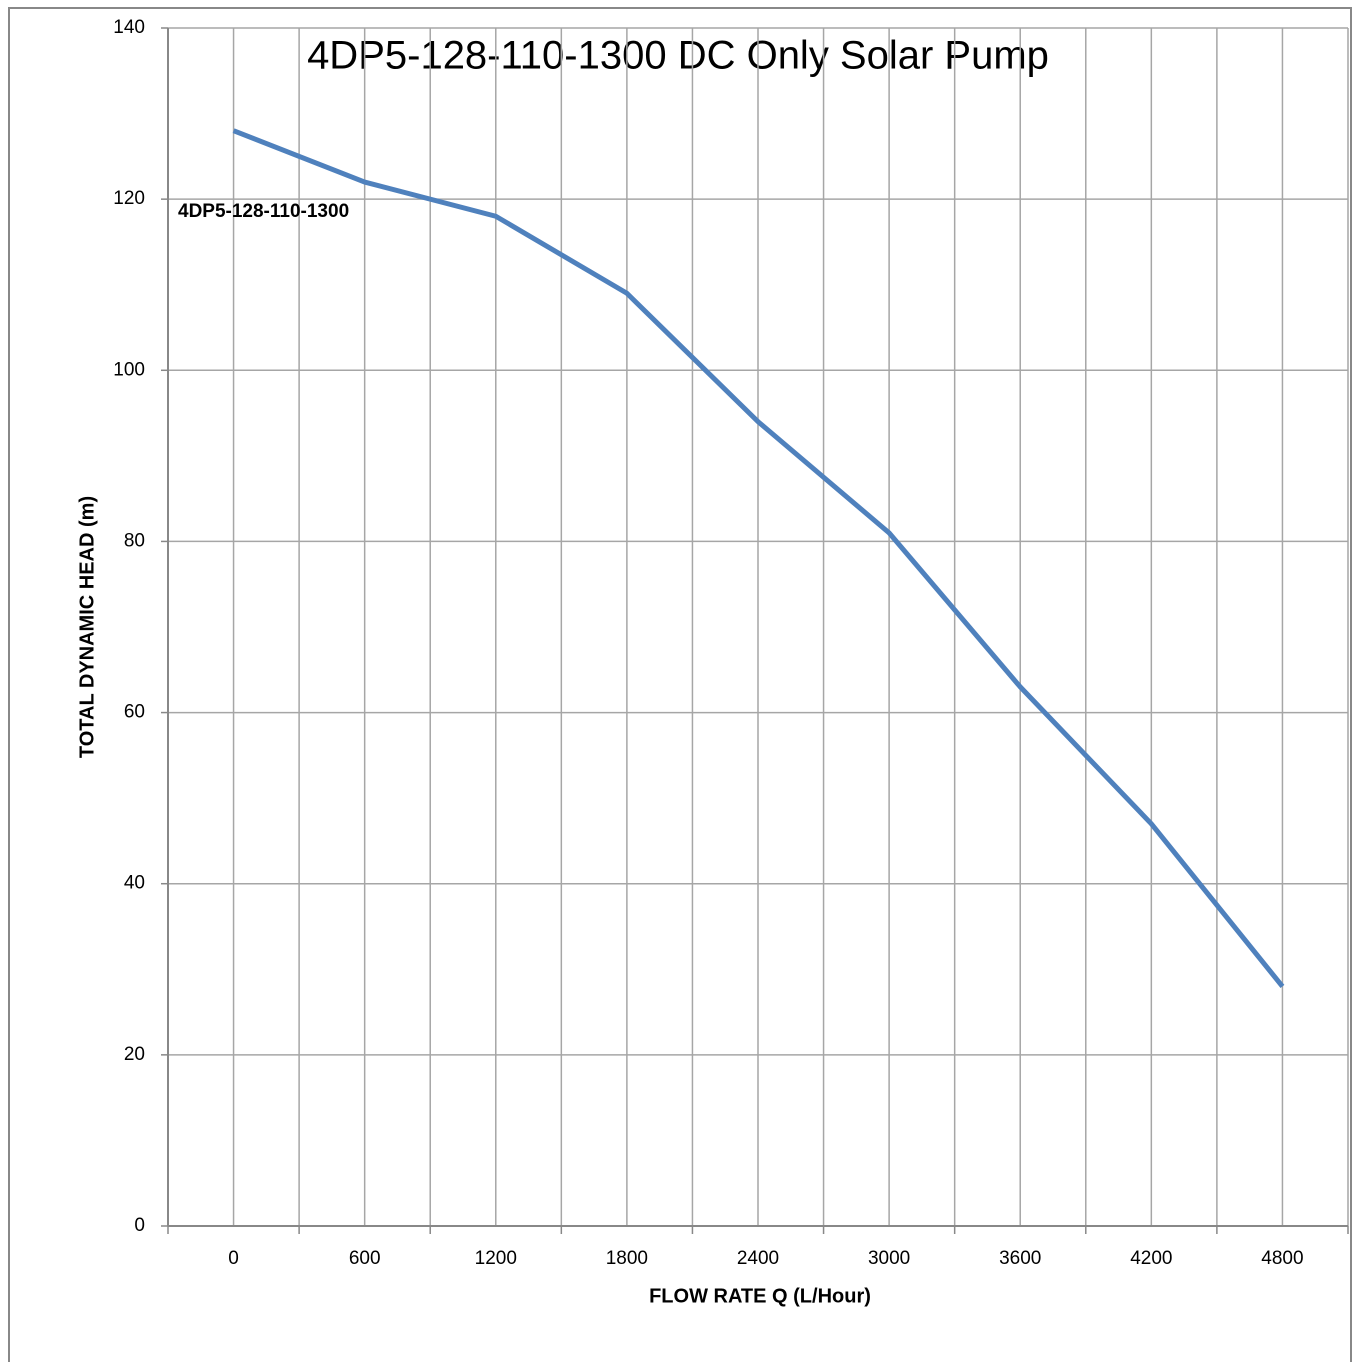 The image size is (1353, 1362). What do you see at coordinates (129, 198) in the screenshot?
I see `y-tick-label: 120` at bounding box center [129, 198].